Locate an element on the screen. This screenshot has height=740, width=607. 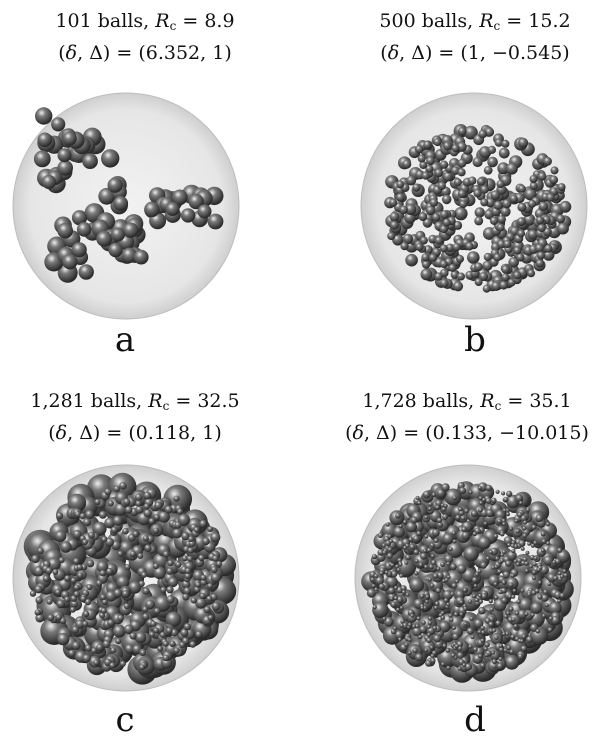
panel-c-cluster-figure is located at coordinates (126, 578).